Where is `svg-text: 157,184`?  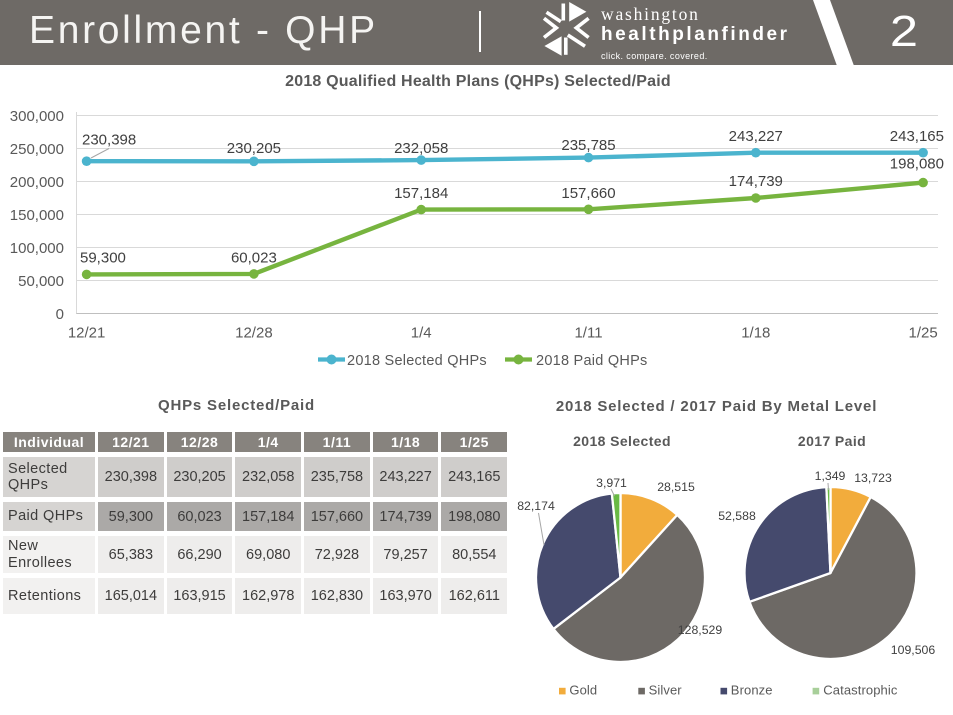 svg-text: 157,184 is located at coordinates (421, 193).